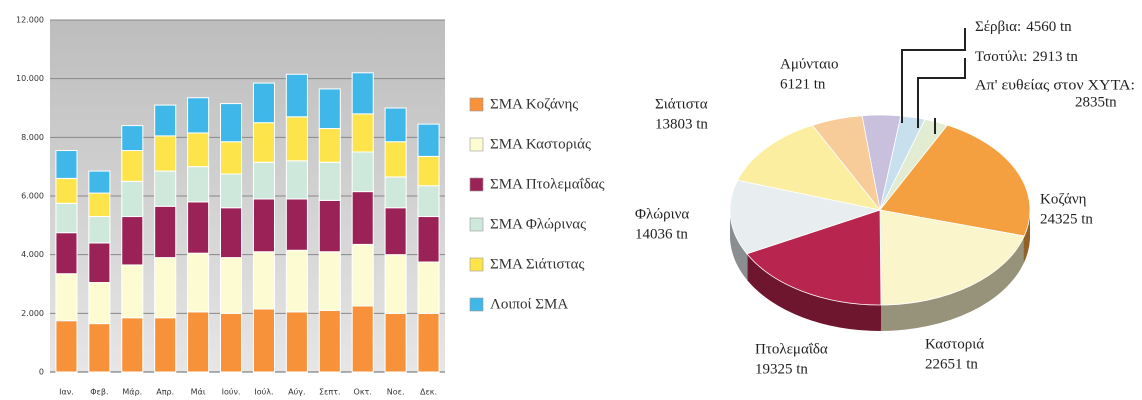 The width and height of the screenshot is (1142, 400). Describe the element at coordinates (32, 137) in the screenshot. I see `y-tick-label: 8.000` at that location.